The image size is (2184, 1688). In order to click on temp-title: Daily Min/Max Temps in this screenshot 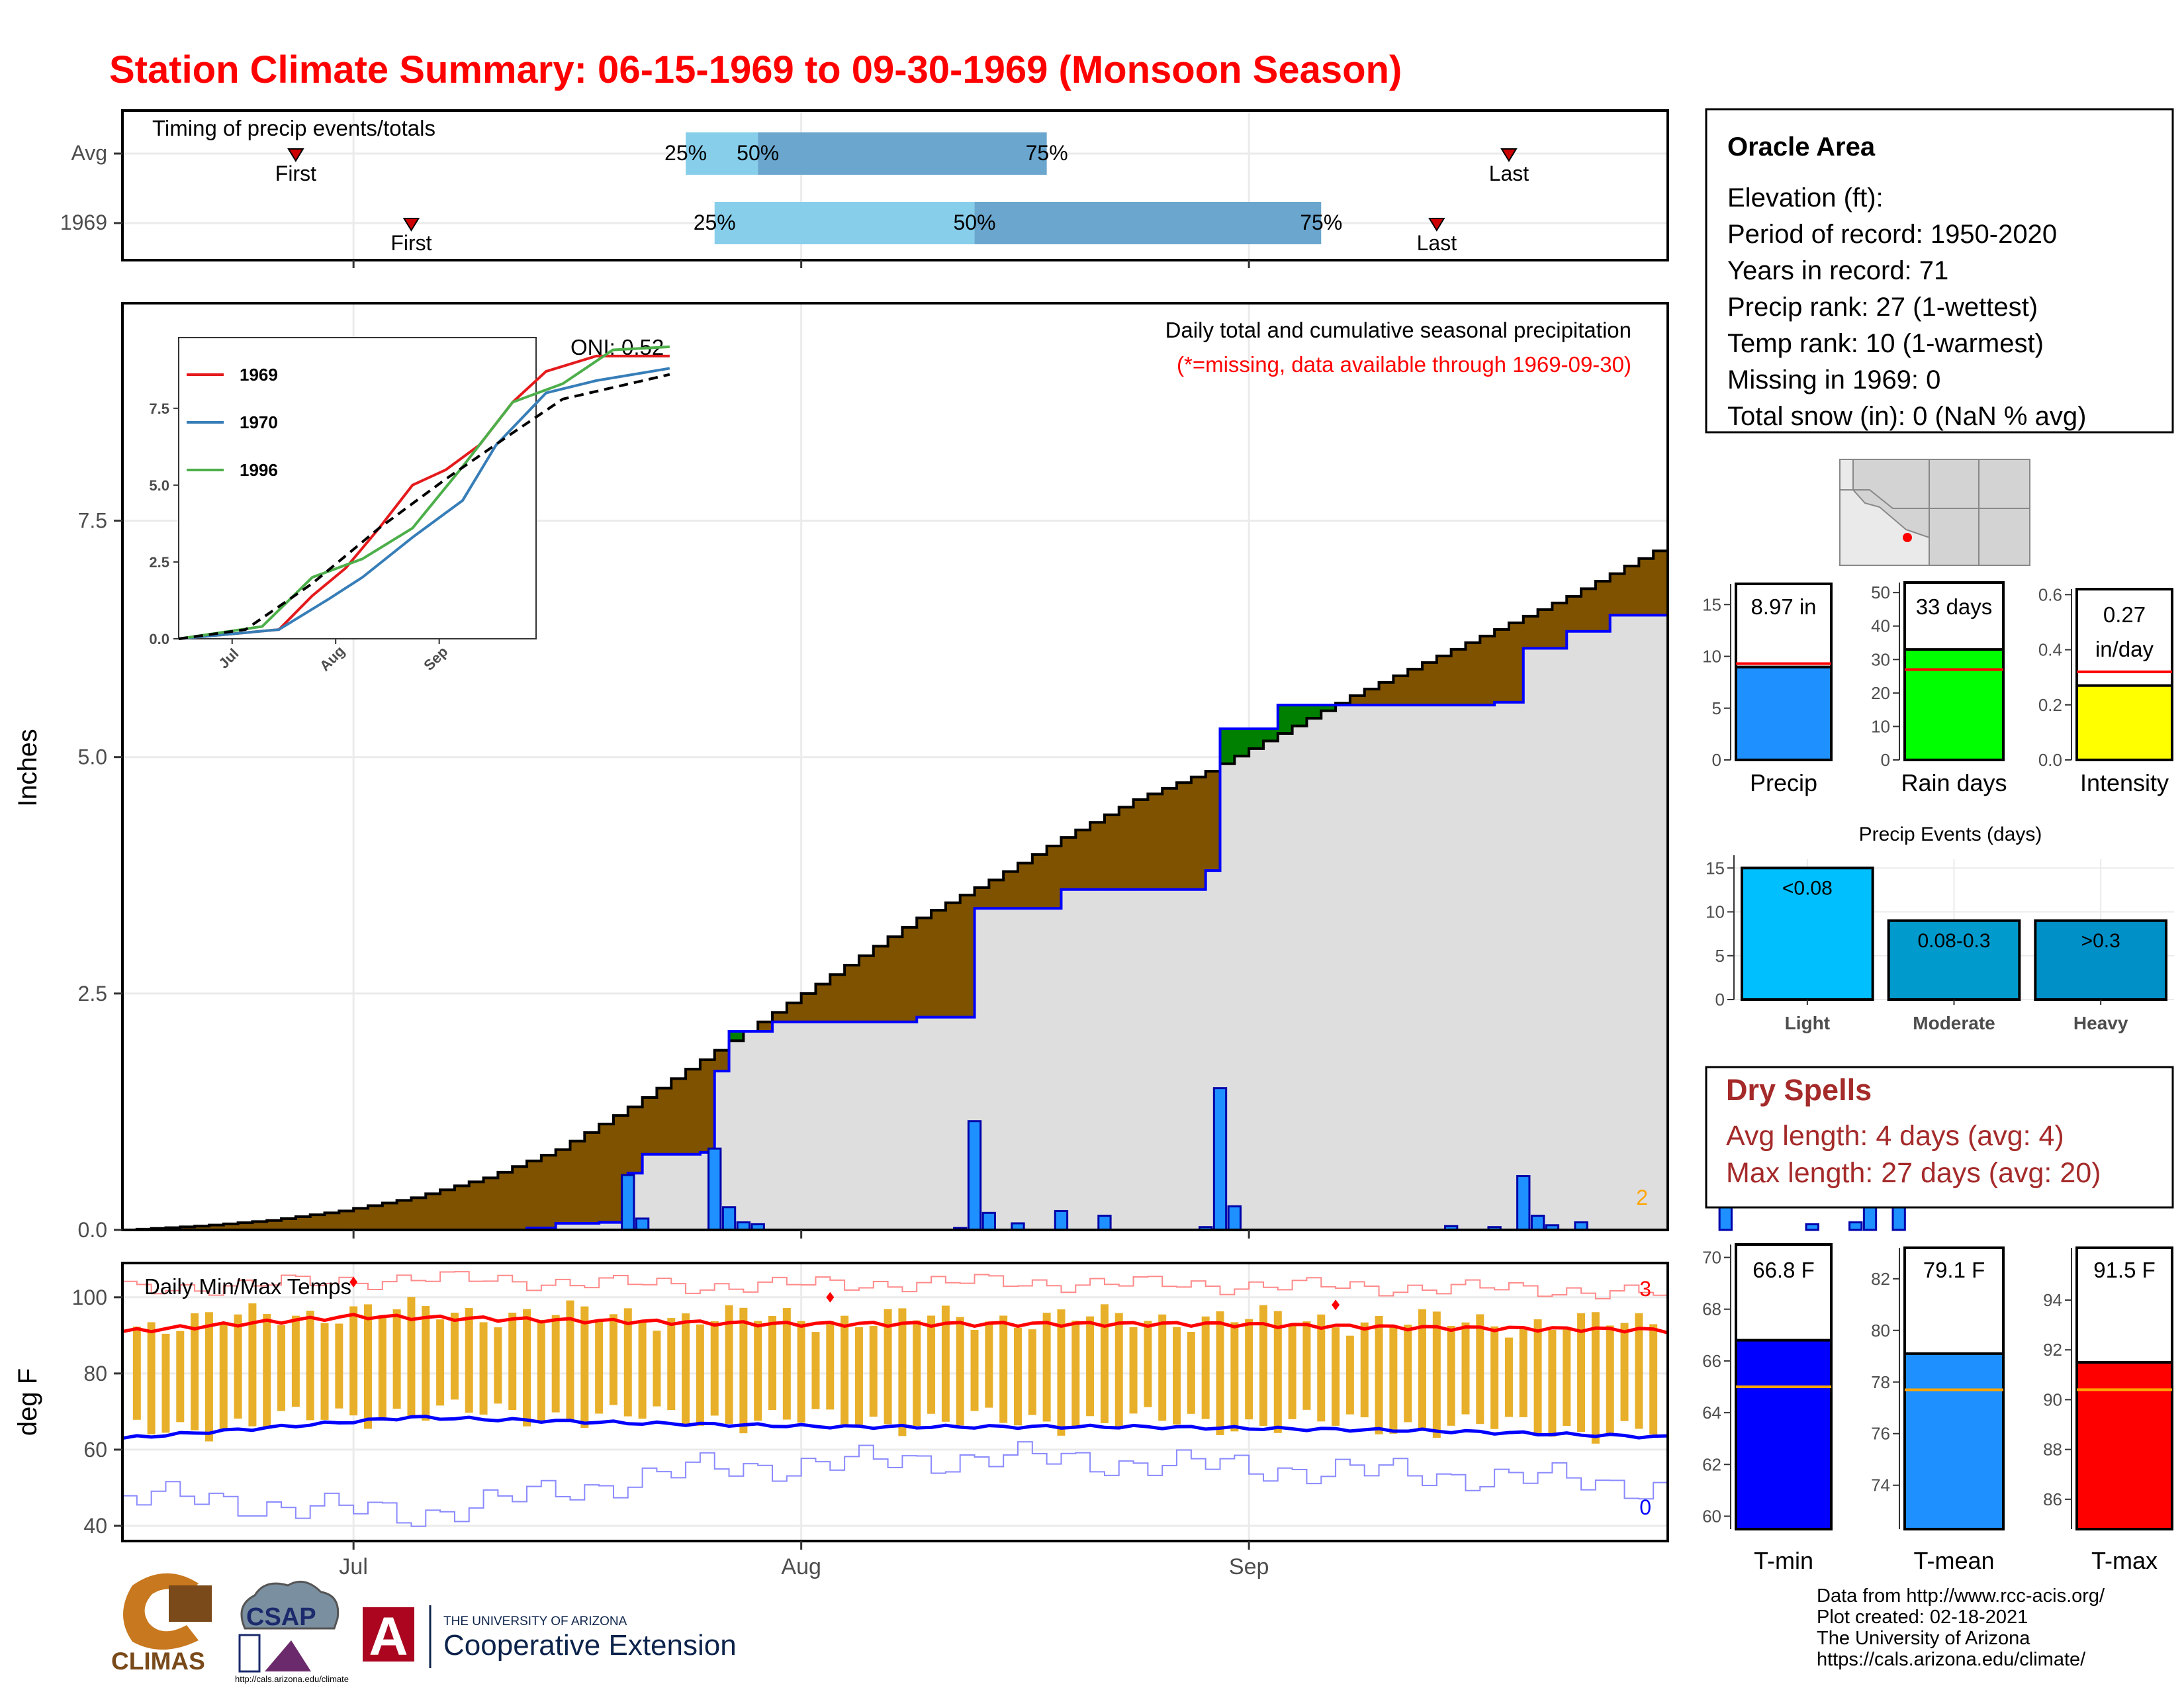, I will do `click(247, 1286)`.